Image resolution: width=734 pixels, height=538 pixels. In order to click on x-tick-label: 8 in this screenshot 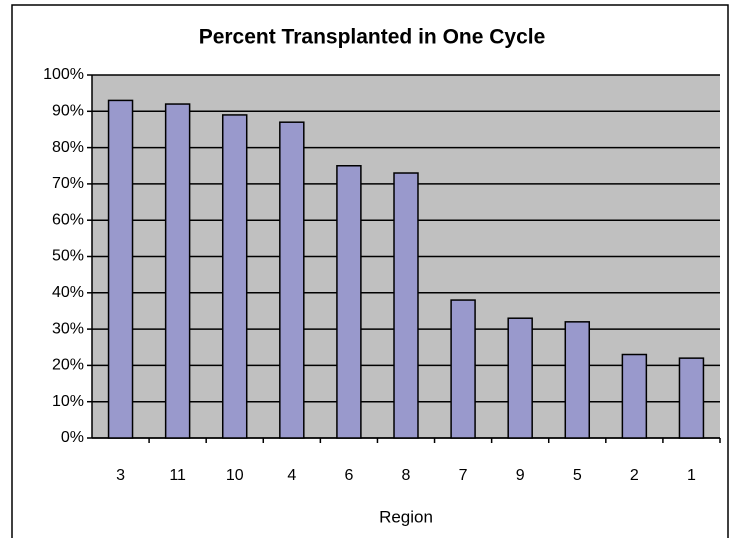, I will do `click(406, 475)`.